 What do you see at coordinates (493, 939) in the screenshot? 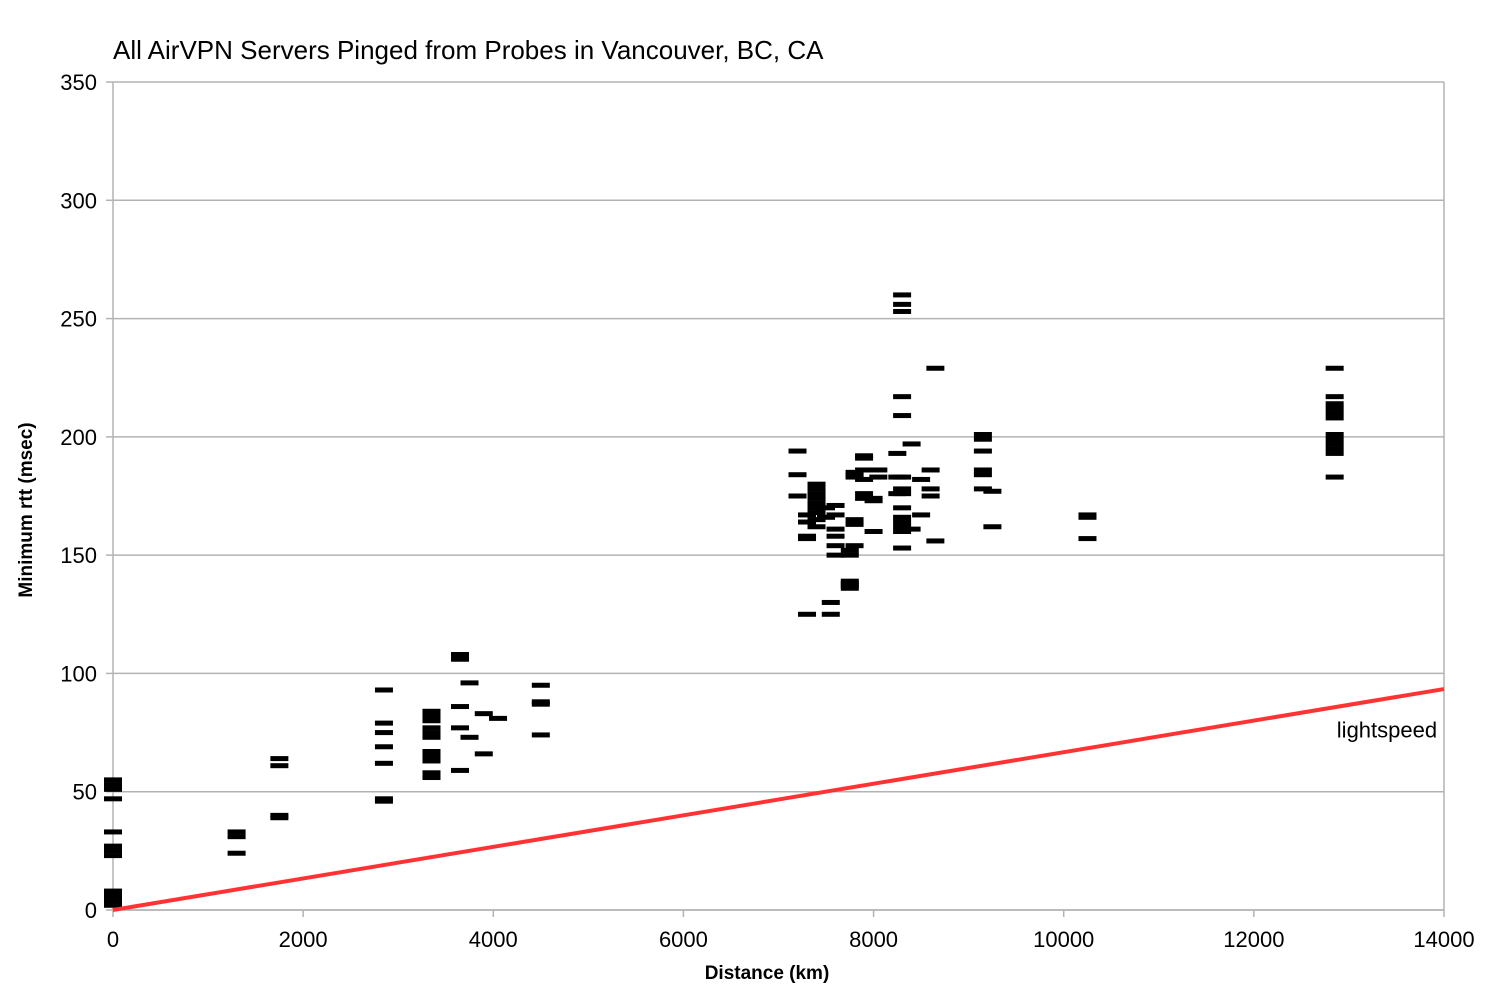
I see `x-tick-label: 4000` at bounding box center [493, 939].